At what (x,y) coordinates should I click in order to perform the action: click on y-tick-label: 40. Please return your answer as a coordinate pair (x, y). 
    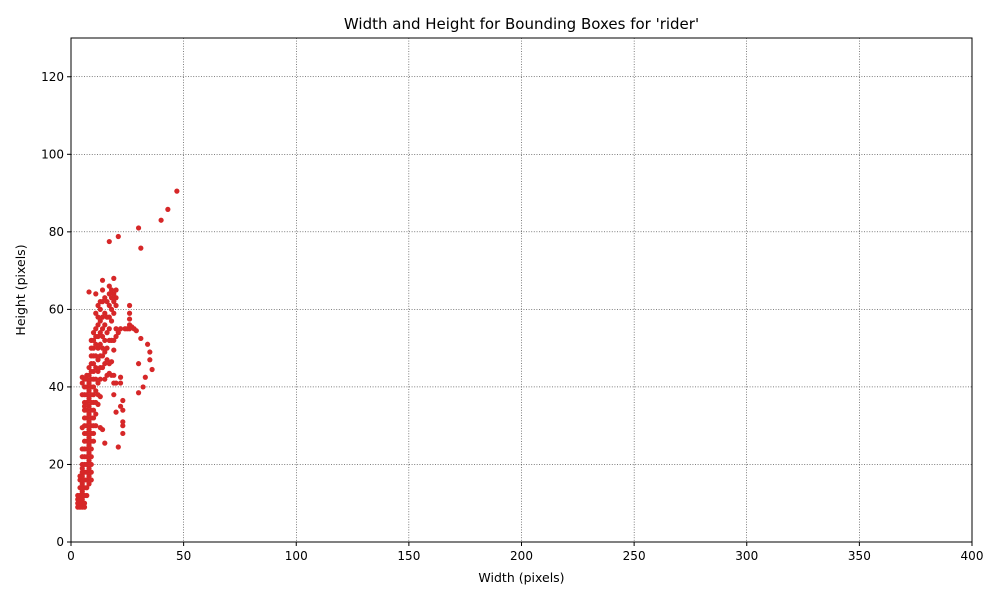
    Looking at the image, I should click on (56, 387).